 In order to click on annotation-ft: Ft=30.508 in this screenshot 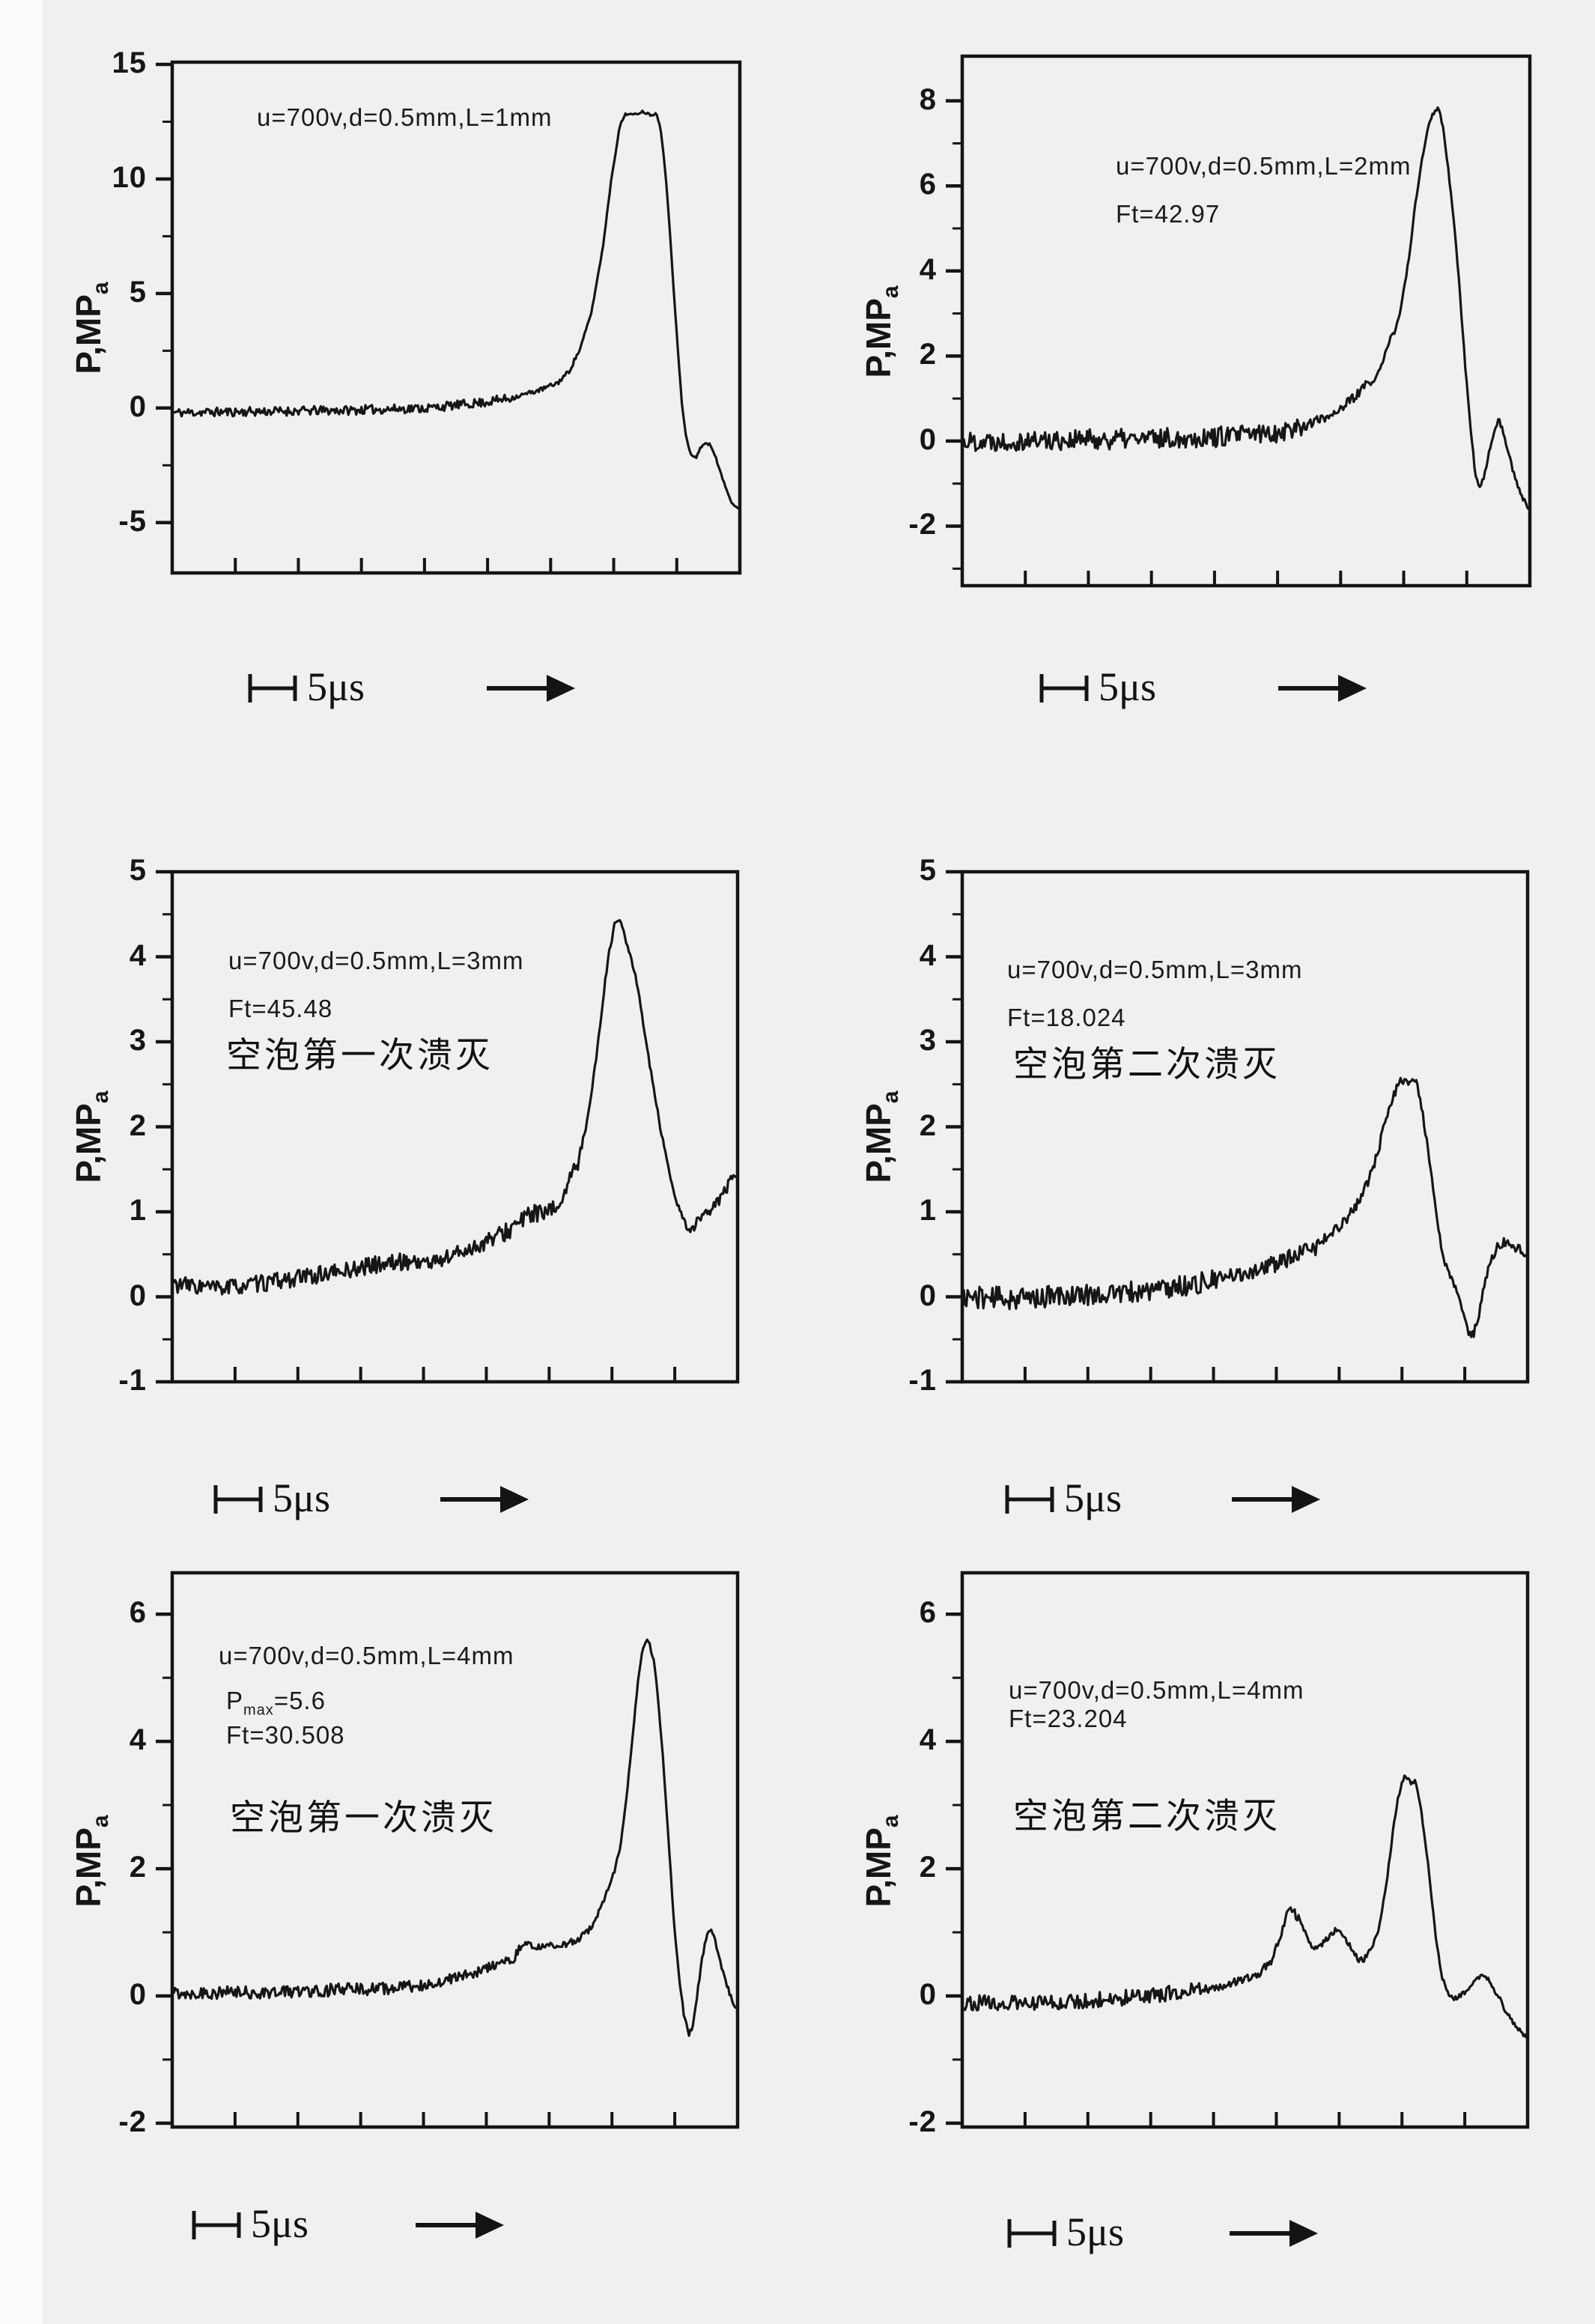, I will do `click(285, 1735)`.